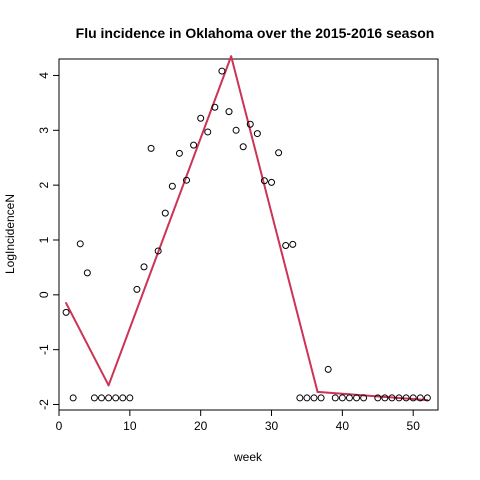  Describe the element at coordinates (248, 457) in the screenshot. I see `x-axis-label: week` at that location.